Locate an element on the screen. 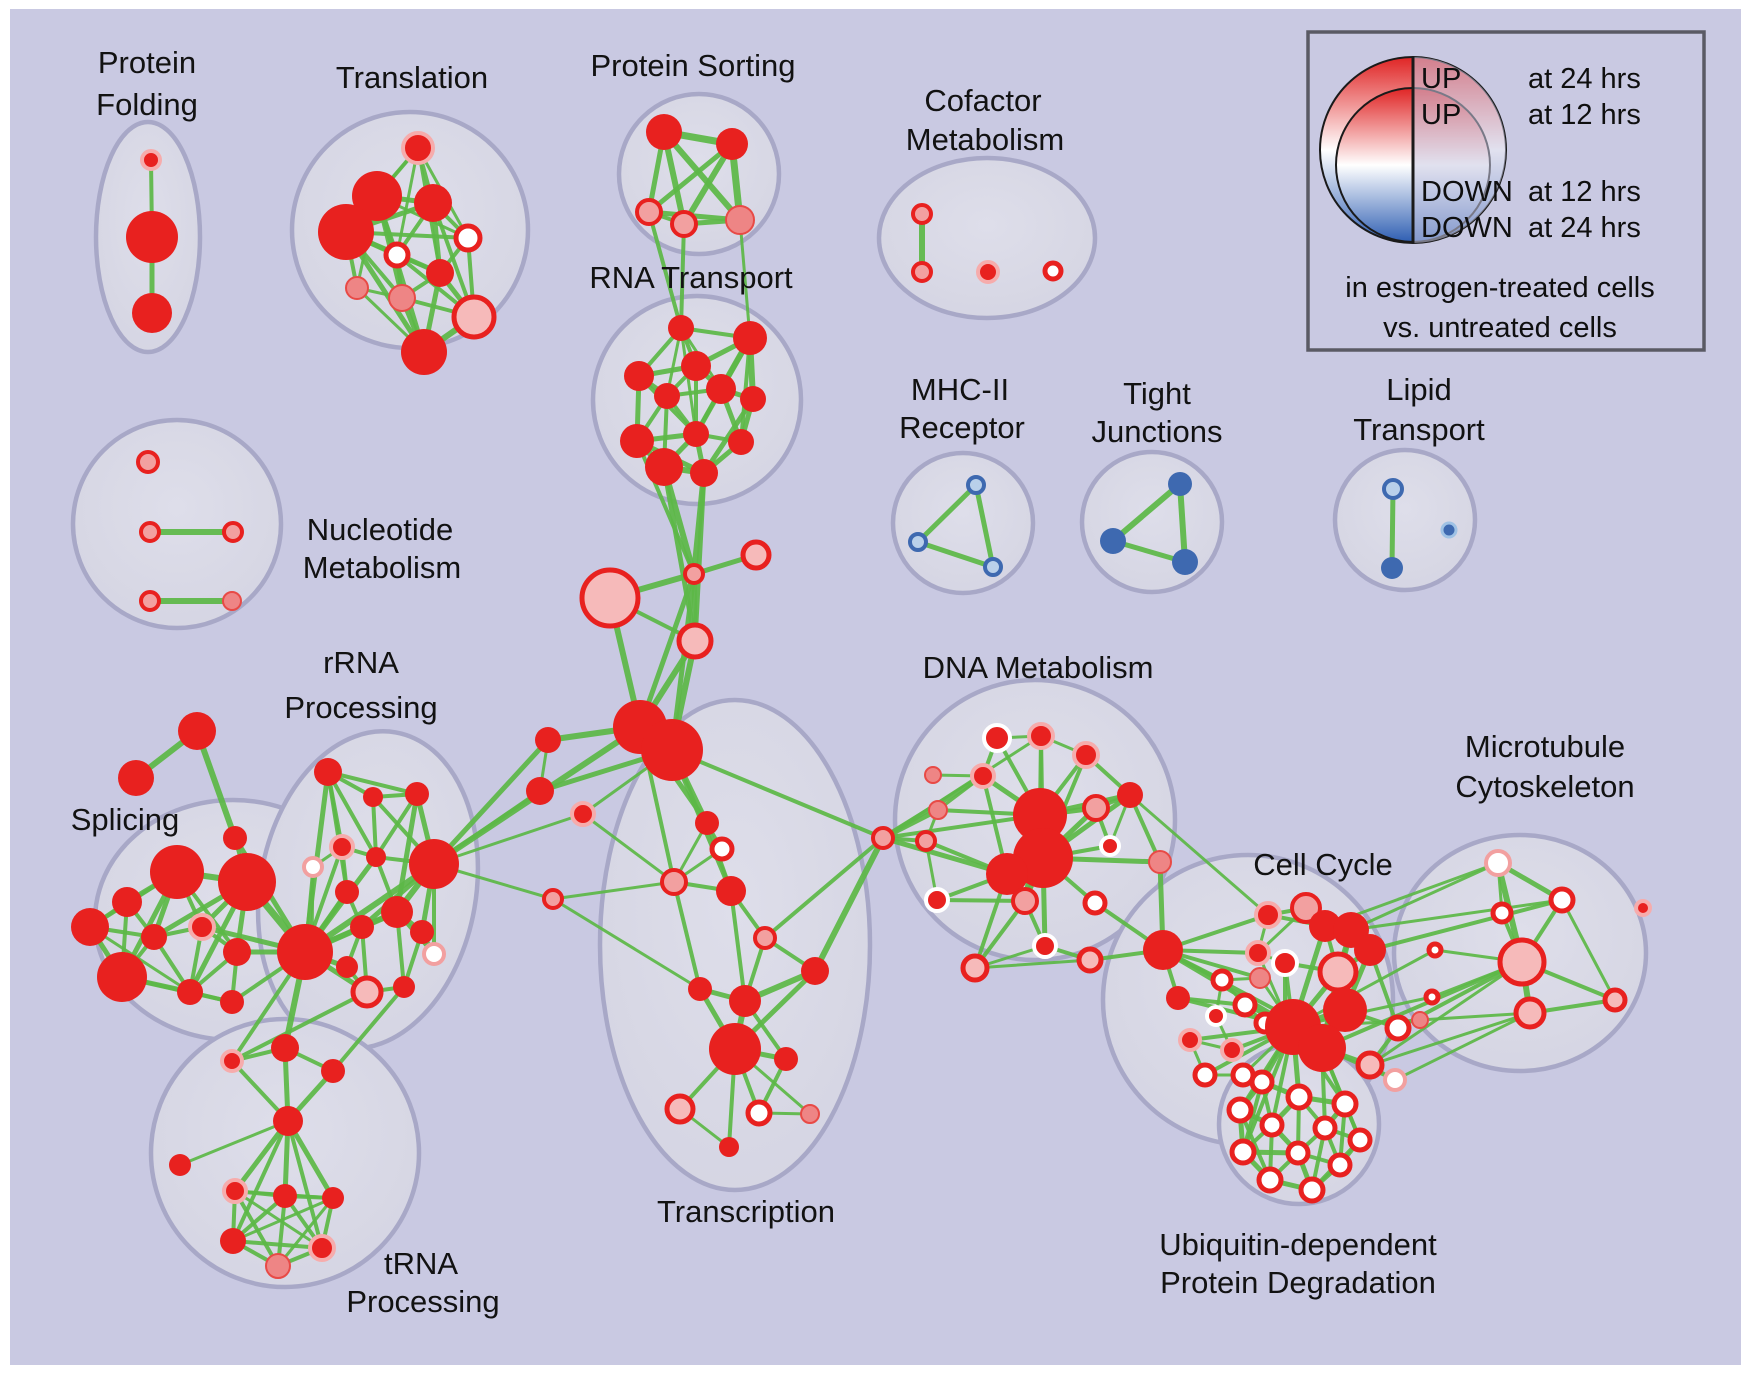 Image resolution: width=1750 pixels, height=1381 pixels. cluster-label-tight-junctions: Tight is located at coordinates (1157, 393).